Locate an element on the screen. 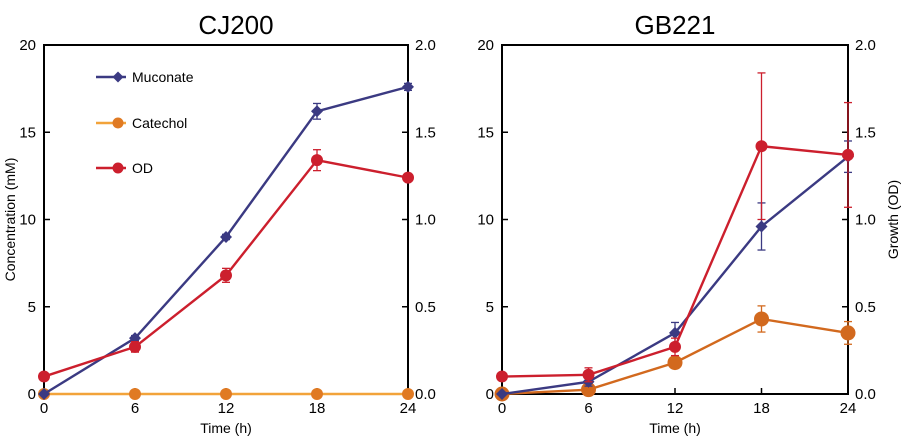 This screenshot has width=906, height=439. y-axis-label: Concentration (mM) is located at coordinates (10, 220).